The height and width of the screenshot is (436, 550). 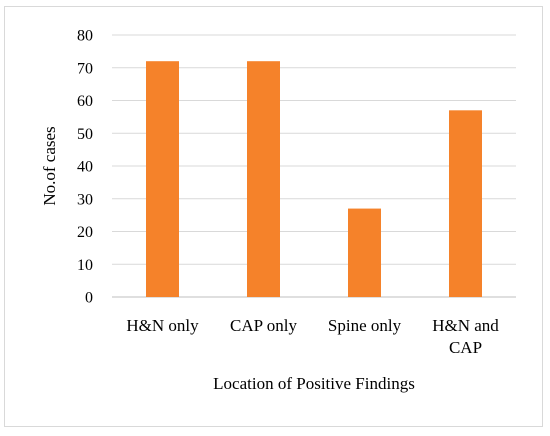 I want to click on y-axis-title: No.of cases, so click(x=49, y=165).